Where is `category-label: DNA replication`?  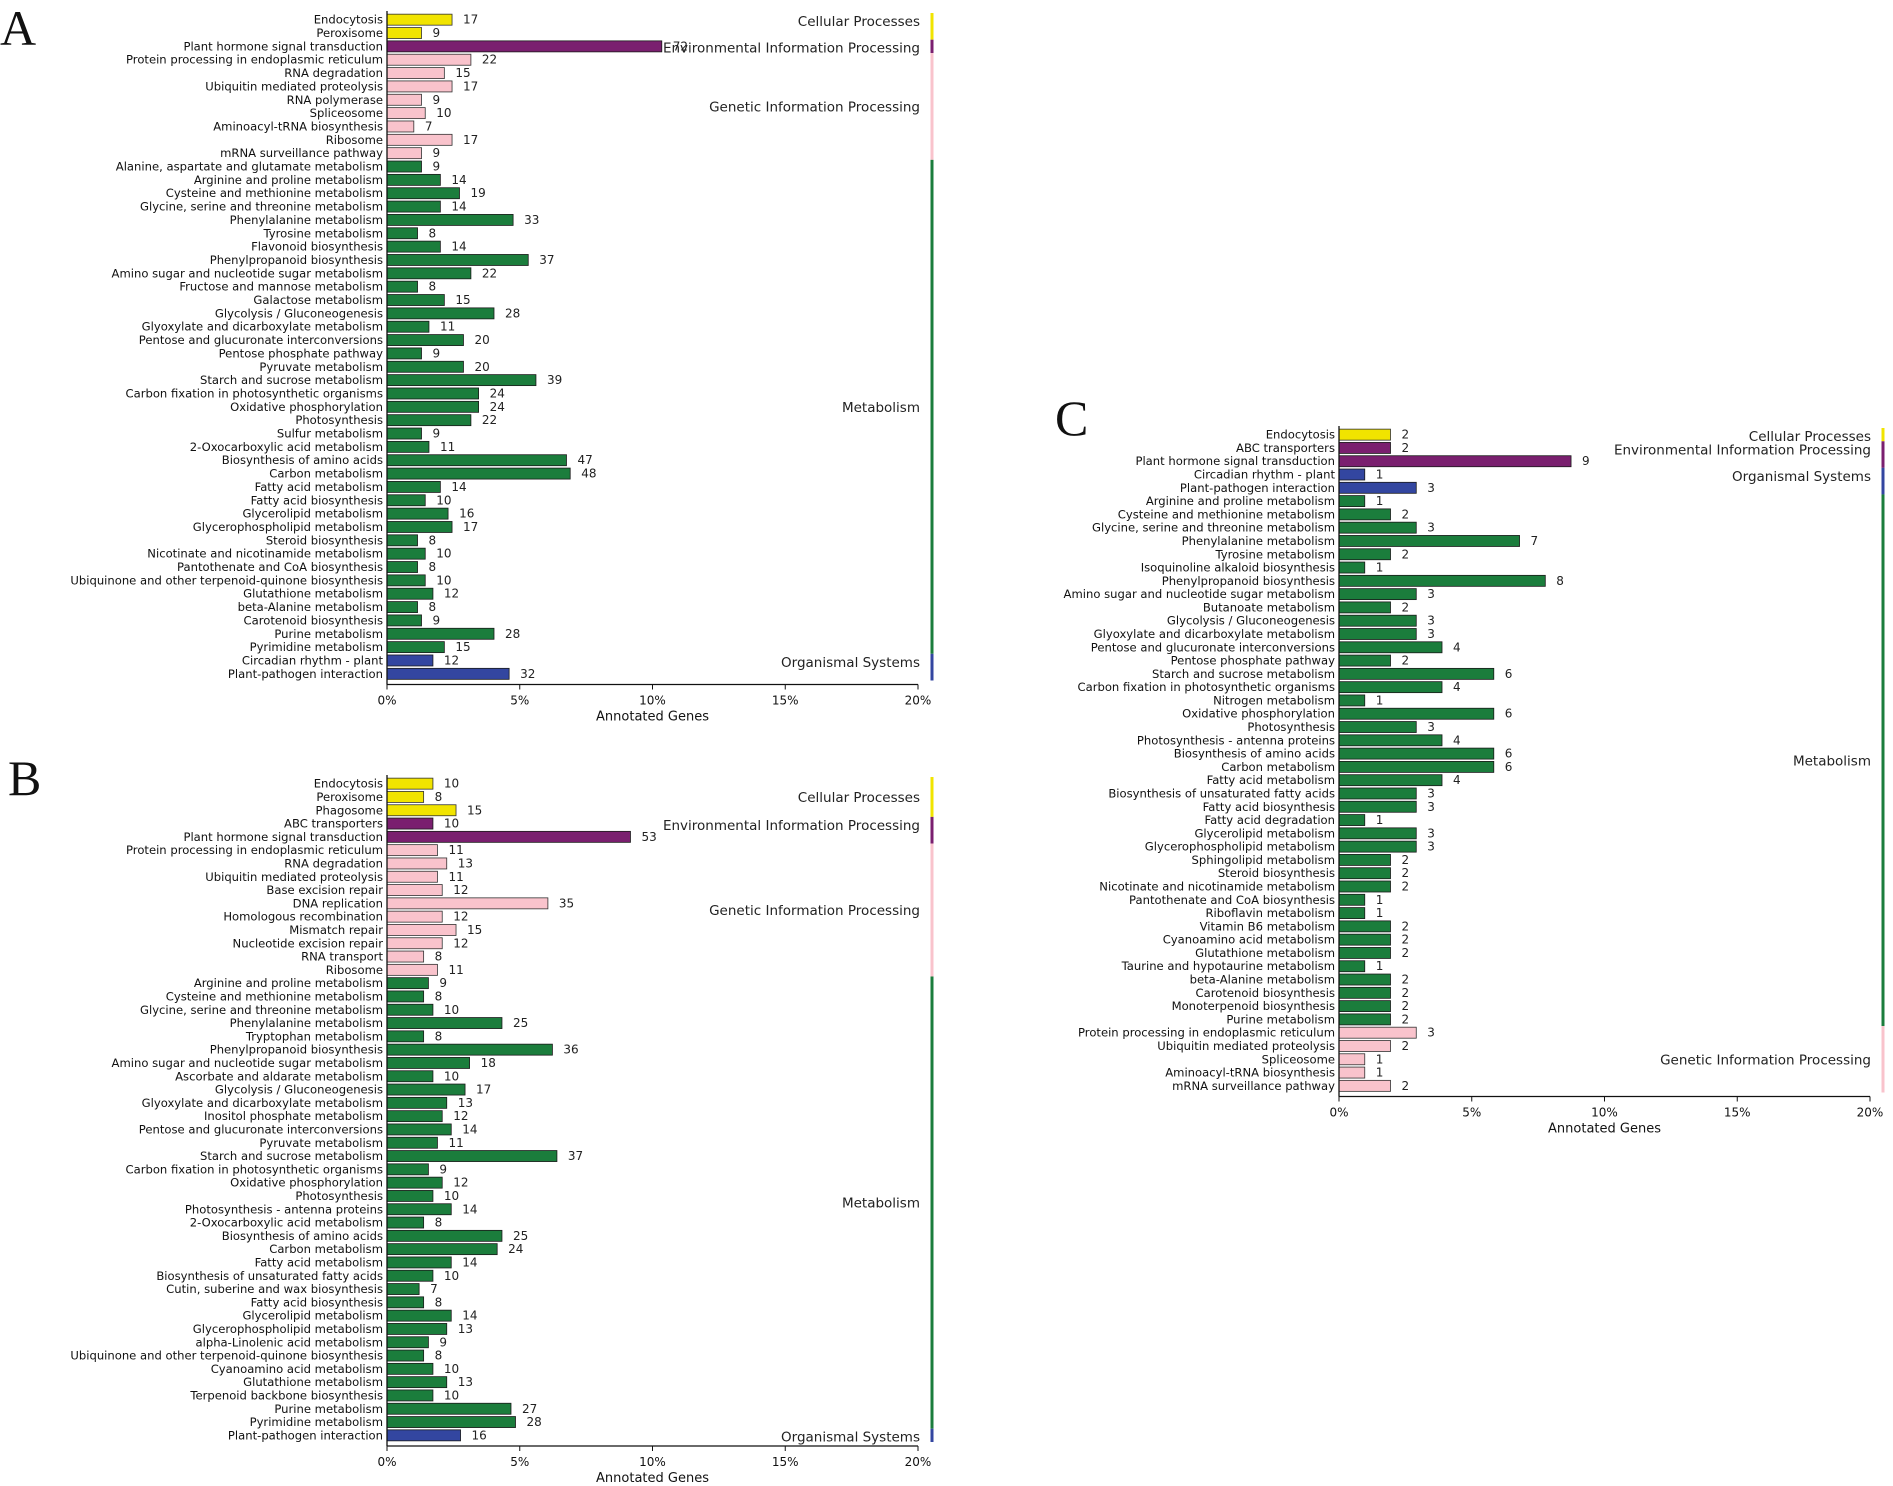 category-label: DNA replication is located at coordinates (338, 903).